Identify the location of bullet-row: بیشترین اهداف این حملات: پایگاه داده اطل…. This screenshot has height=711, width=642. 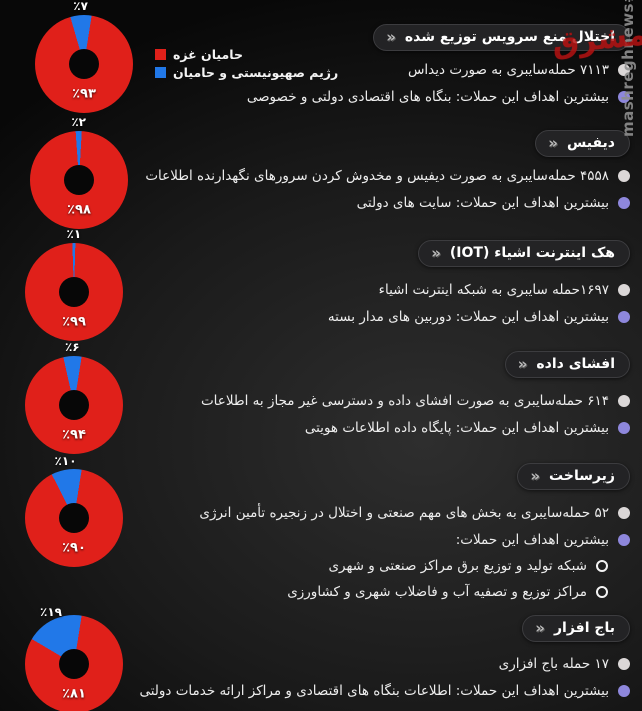
(415, 427).